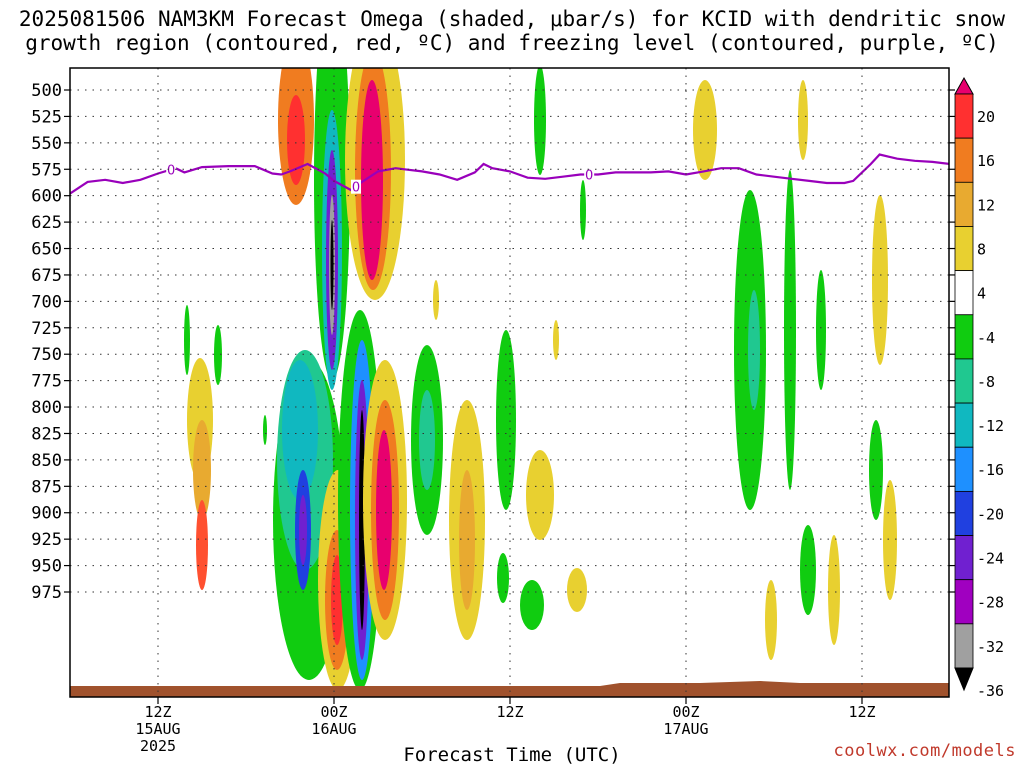 The height and width of the screenshot is (768, 1024). I want to click on colorbar-label: 12, so click(986, 205).